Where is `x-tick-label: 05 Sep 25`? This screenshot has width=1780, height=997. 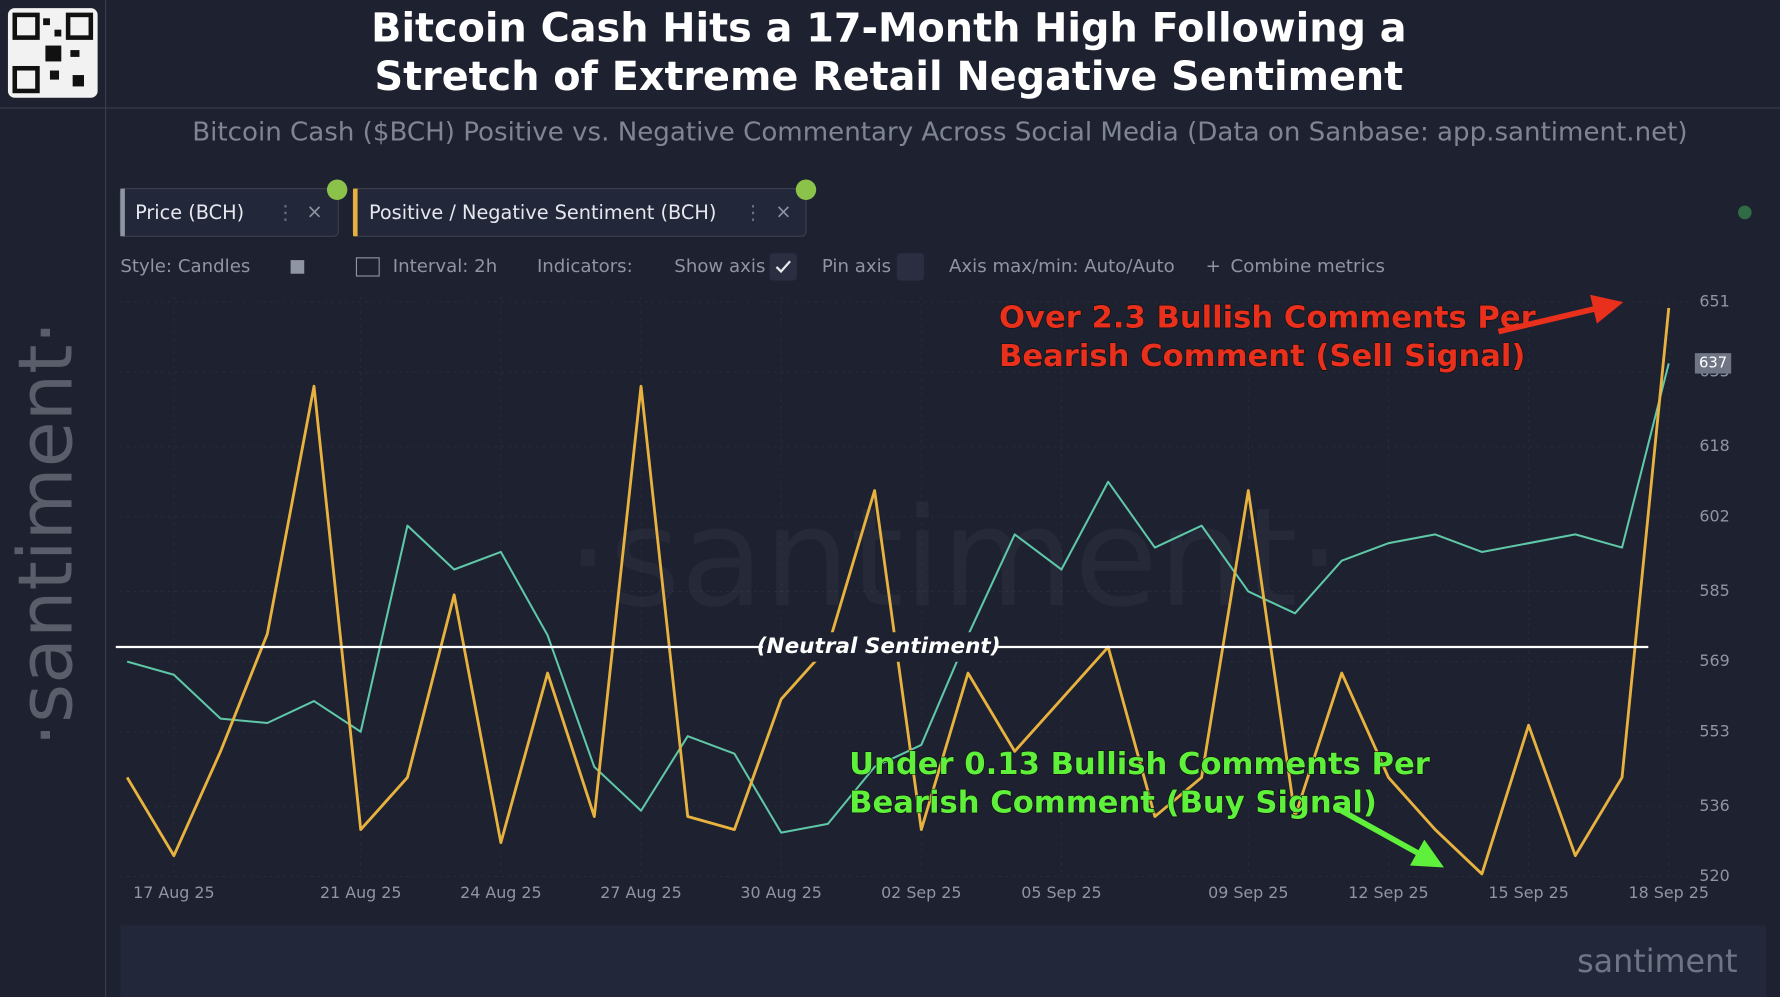
x-tick-label: 05 Sep 25 is located at coordinates (1061, 892).